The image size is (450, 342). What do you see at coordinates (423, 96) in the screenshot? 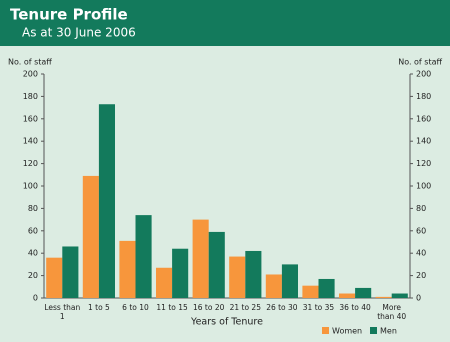
I see `y2-tick-label: 180` at bounding box center [423, 96].